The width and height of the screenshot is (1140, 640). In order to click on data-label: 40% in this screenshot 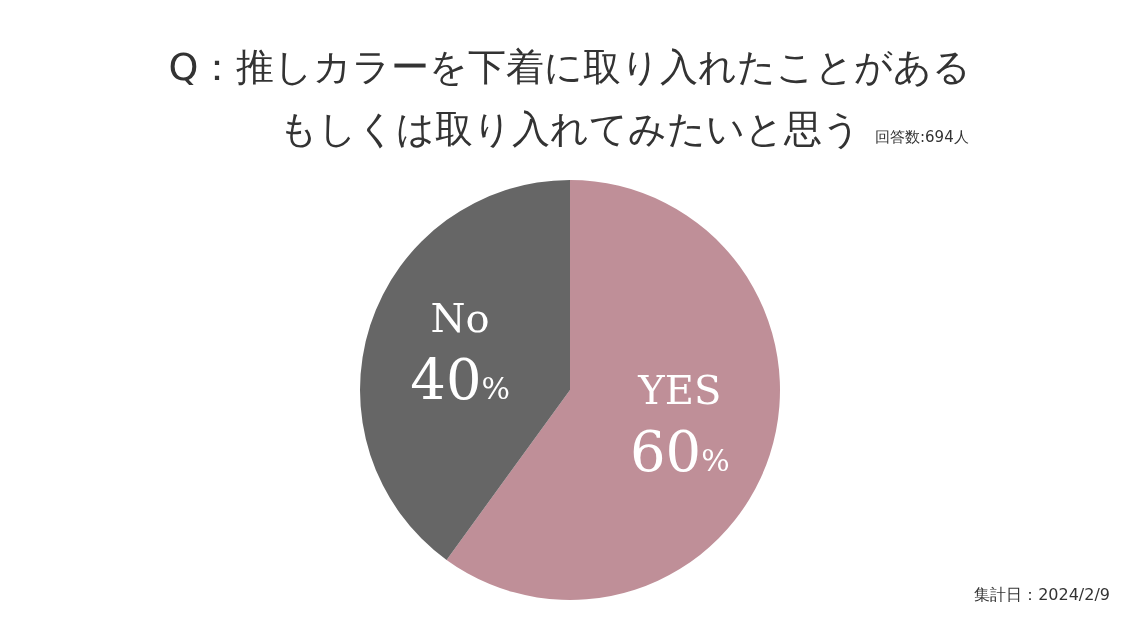, I will do `click(460, 380)`.